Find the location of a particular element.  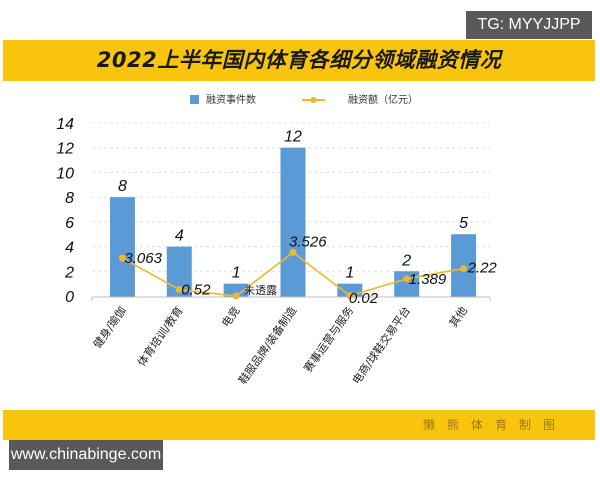

y-tick-label: 8 is located at coordinates (69, 198).